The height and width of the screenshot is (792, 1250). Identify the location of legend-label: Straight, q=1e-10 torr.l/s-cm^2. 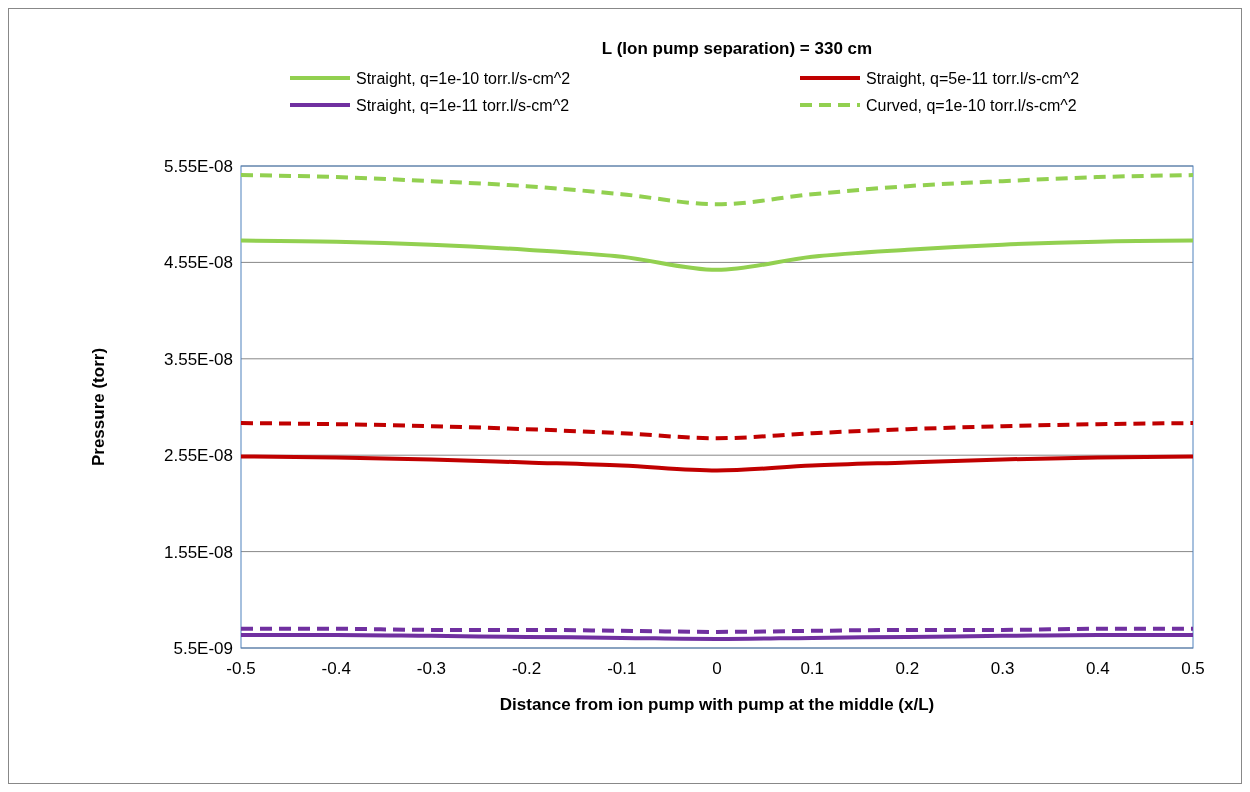
(463, 78).